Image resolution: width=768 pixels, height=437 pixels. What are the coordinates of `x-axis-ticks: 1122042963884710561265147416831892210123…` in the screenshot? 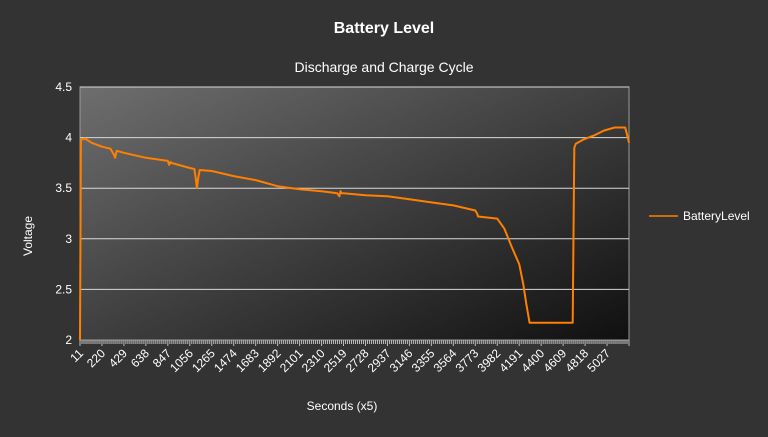 It's located at (348, 357).